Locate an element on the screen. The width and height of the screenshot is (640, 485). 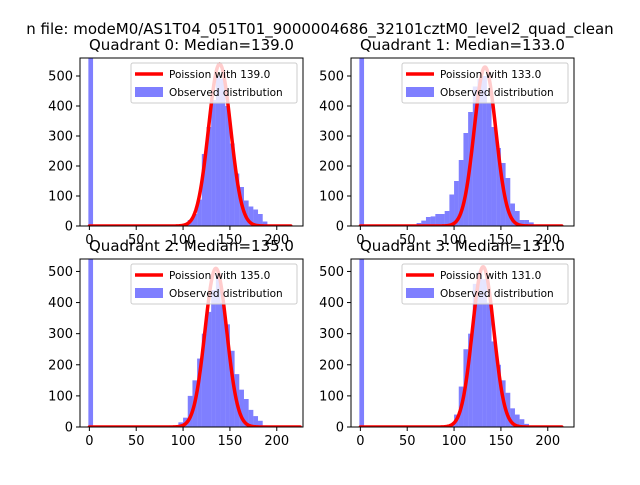
quadrant-1-x-tick-label: 50 is located at coordinates (407, 240).